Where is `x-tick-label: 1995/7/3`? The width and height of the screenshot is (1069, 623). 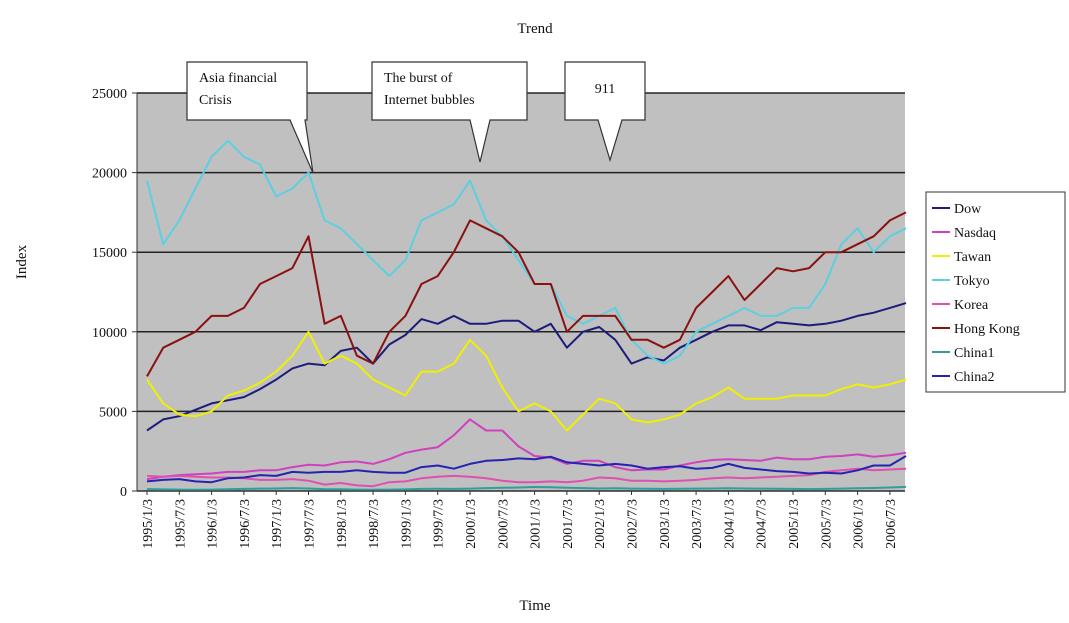 x-tick-label: 1995/7/3 is located at coordinates (180, 524).